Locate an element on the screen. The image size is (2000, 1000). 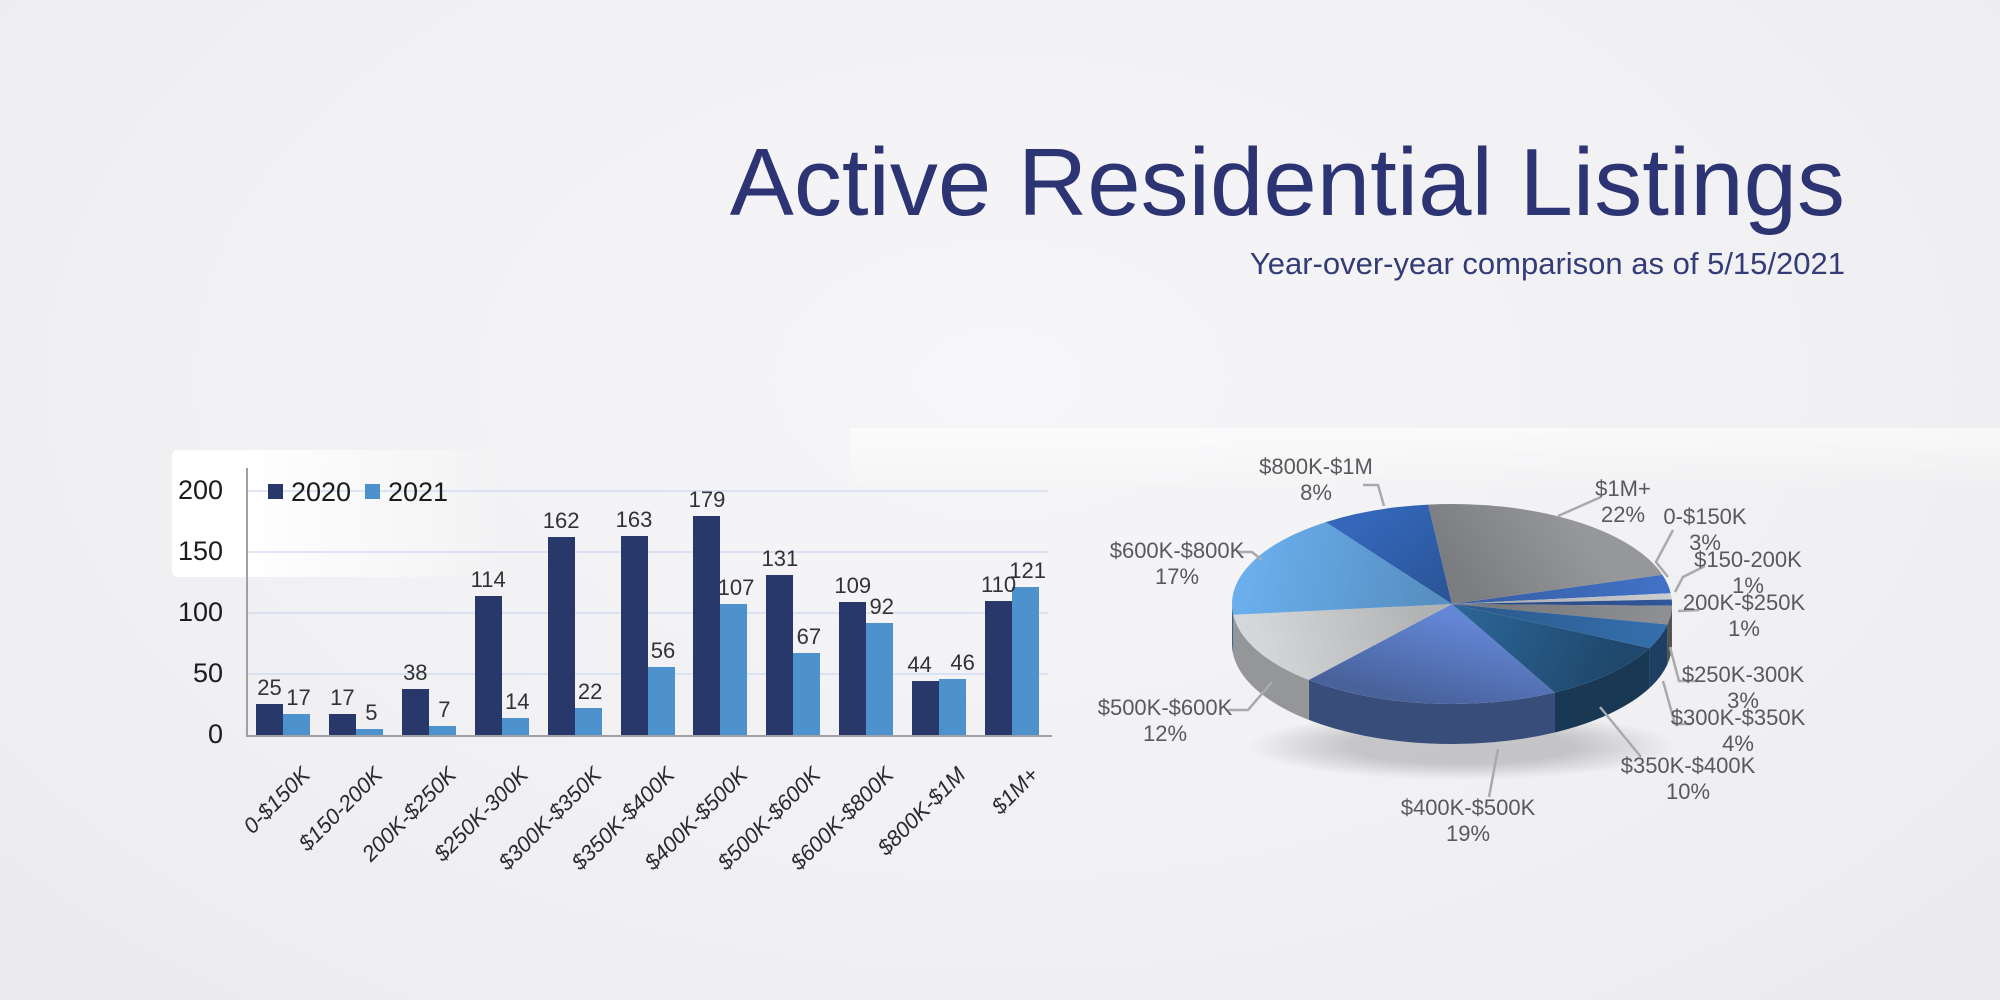
bar-value-2021-3: 14 is located at coordinates (517, 701).